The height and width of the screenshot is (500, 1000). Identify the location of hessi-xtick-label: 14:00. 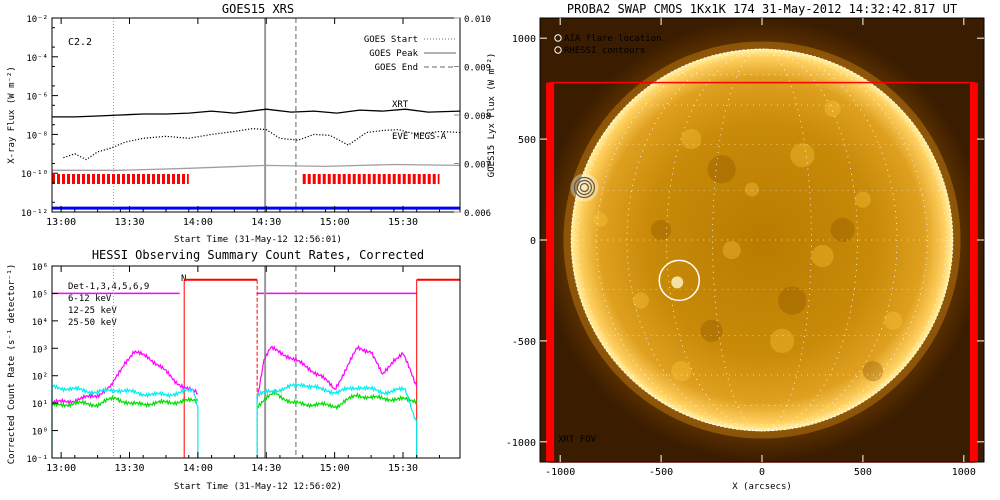
(198, 468).